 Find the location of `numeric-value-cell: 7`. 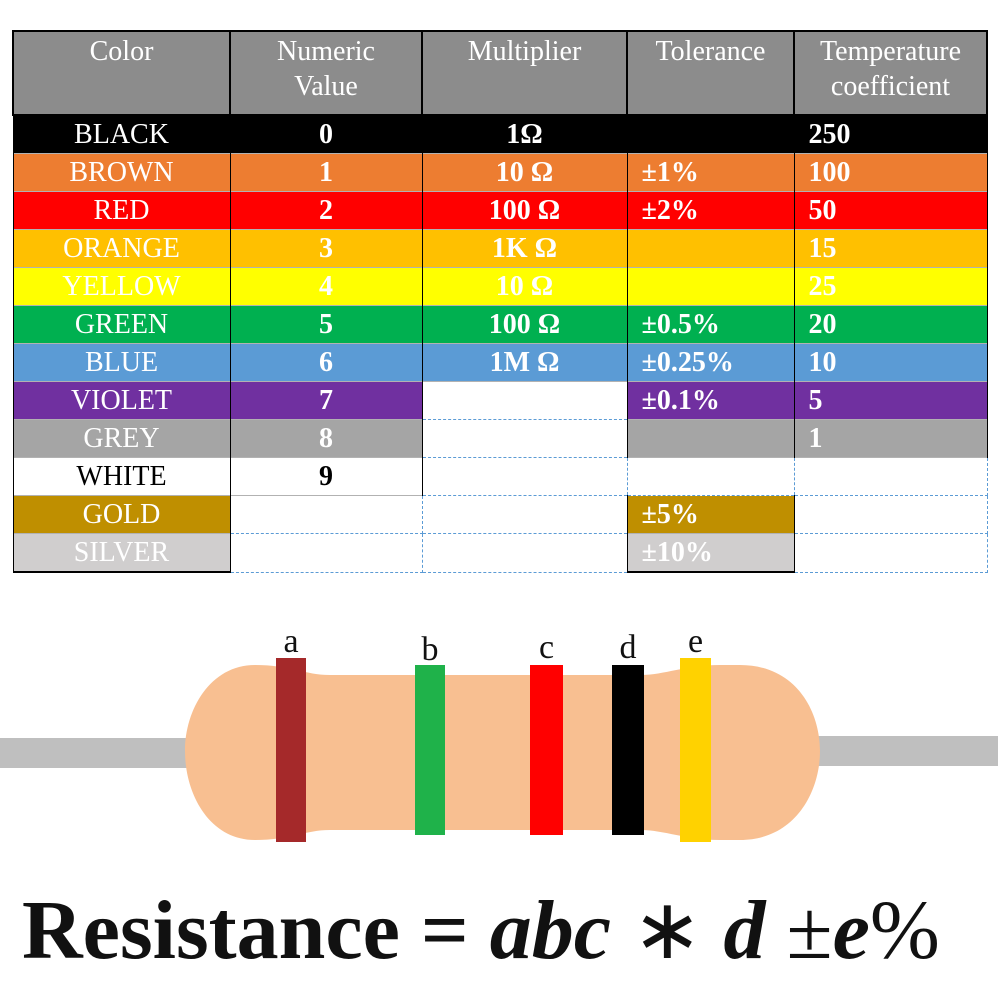

numeric-value-cell: 7 is located at coordinates (326, 400).